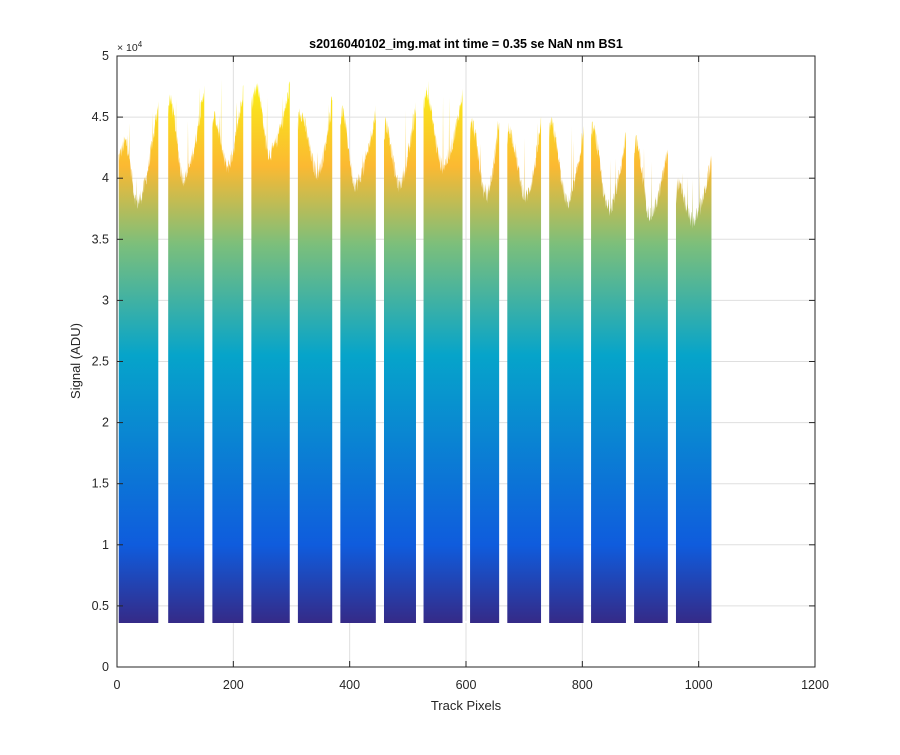 This screenshot has height=755, width=900. I want to click on x-tick-label: 1200, so click(815, 685).